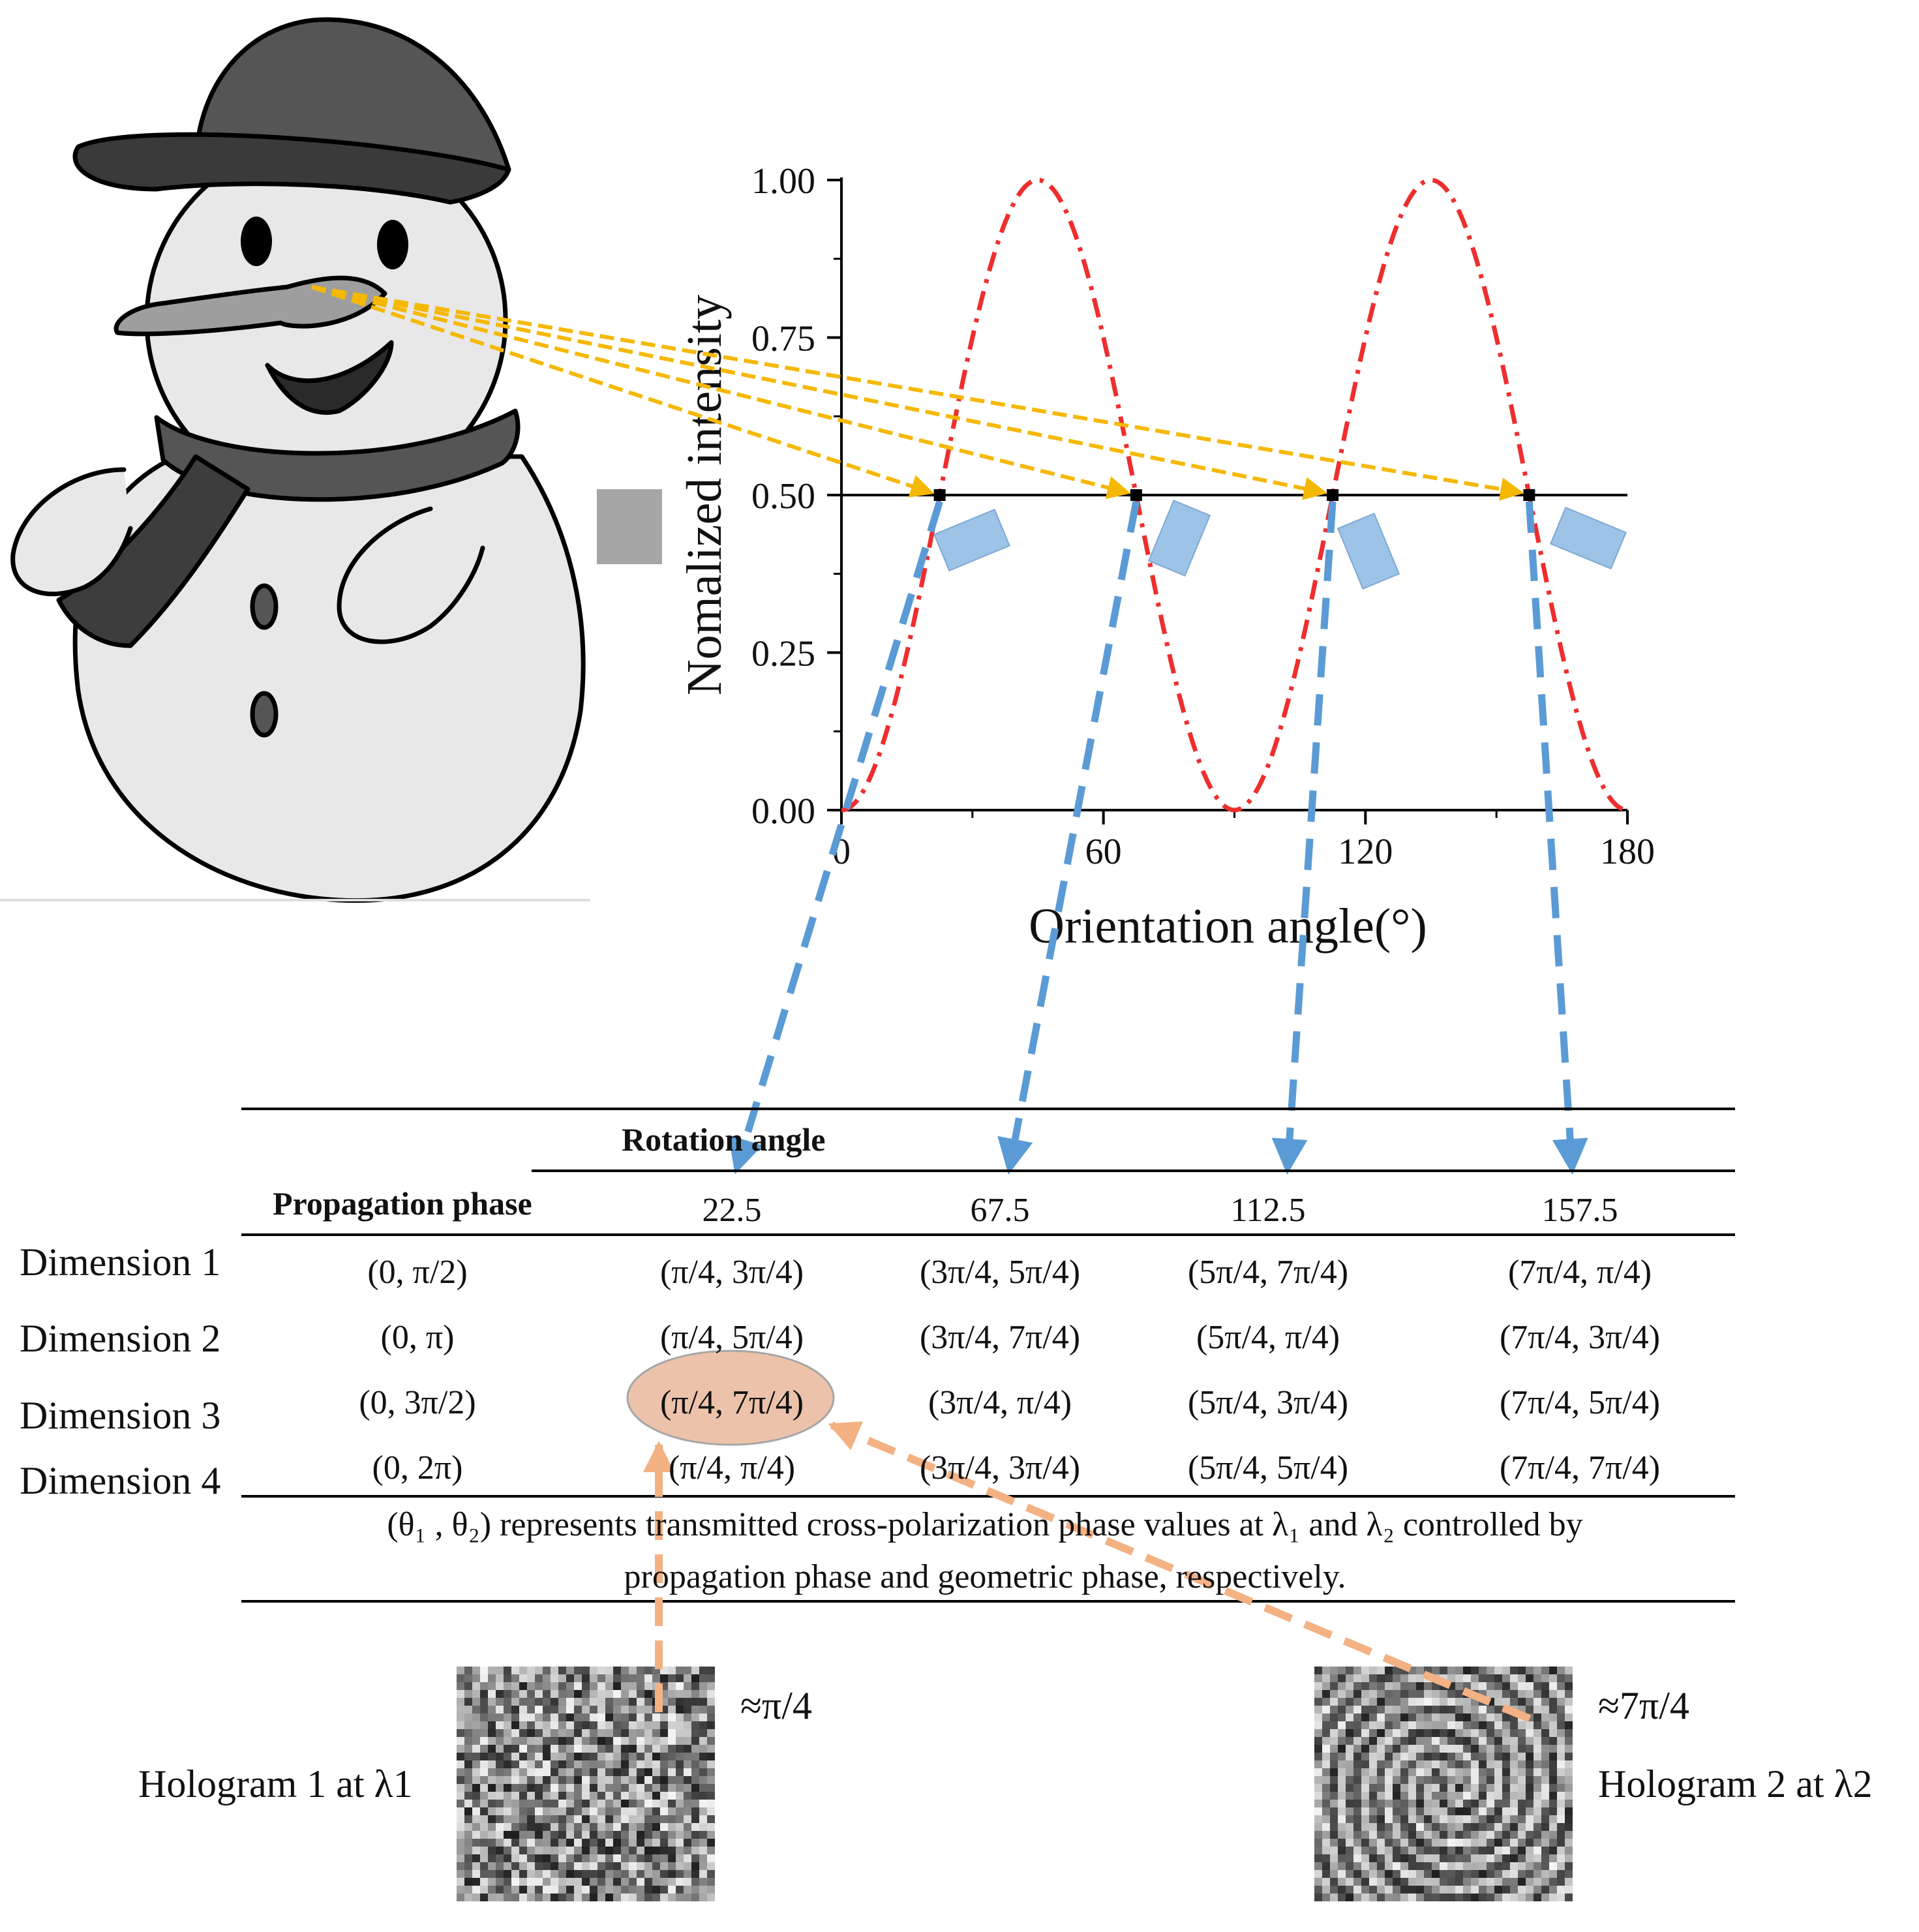 Image resolution: width=1919 pixels, height=1932 pixels. What do you see at coordinates (917, 393) in the screenshot?
I see `yellow-arrow` at bounding box center [917, 393].